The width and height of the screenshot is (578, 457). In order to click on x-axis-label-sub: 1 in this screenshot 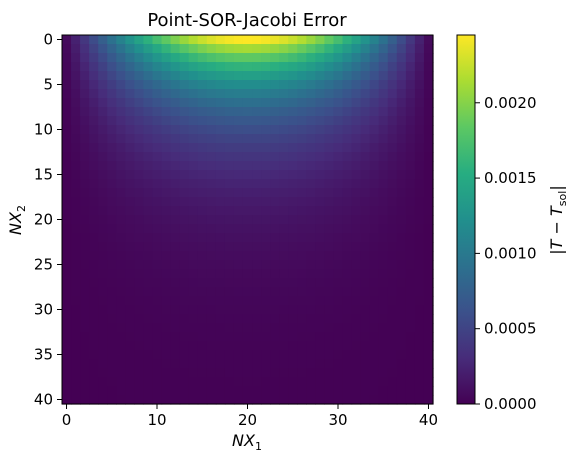, I will do `click(258, 446)`.